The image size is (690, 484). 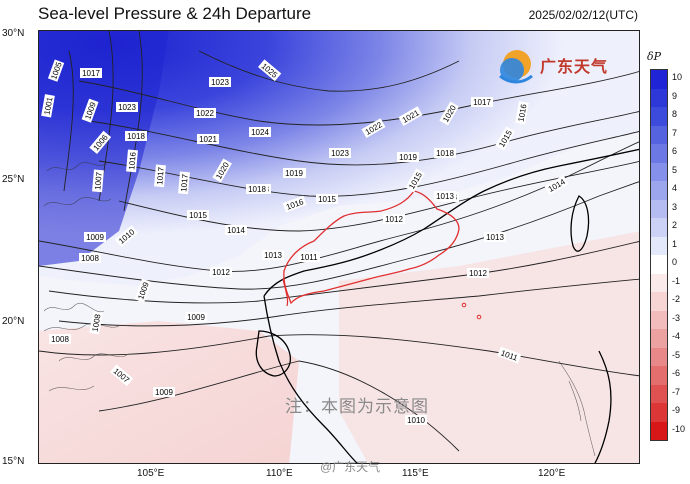 What do you see at coordinates (13, 321) in the screenshot?
I see `lat-label-20n: 20°N` at bounding box center [13, 321].